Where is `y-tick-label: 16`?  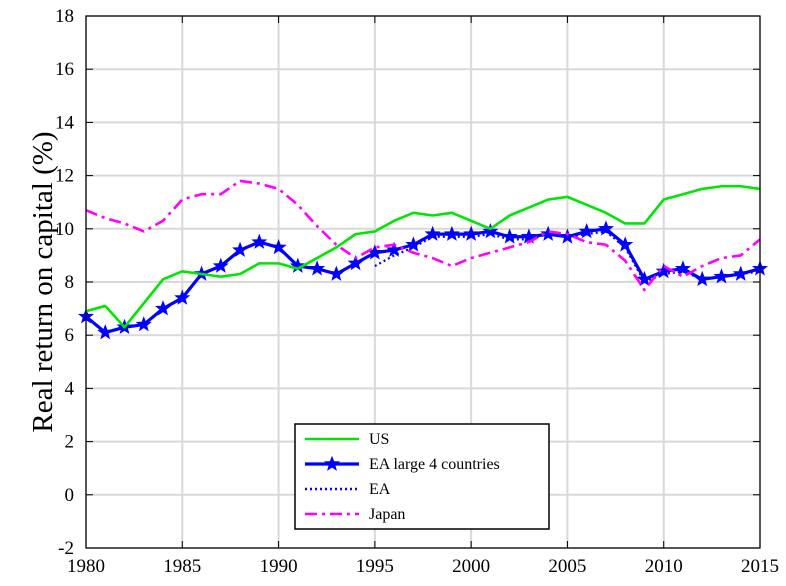
y-tick-label: 16 is located at coordinates (64, 69).